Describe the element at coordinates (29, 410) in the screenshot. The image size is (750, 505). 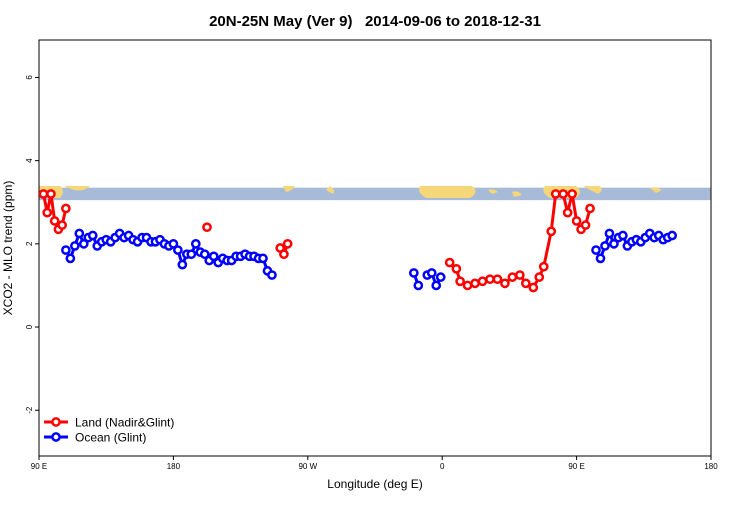
I see `y-tick-label: -2` at that location.